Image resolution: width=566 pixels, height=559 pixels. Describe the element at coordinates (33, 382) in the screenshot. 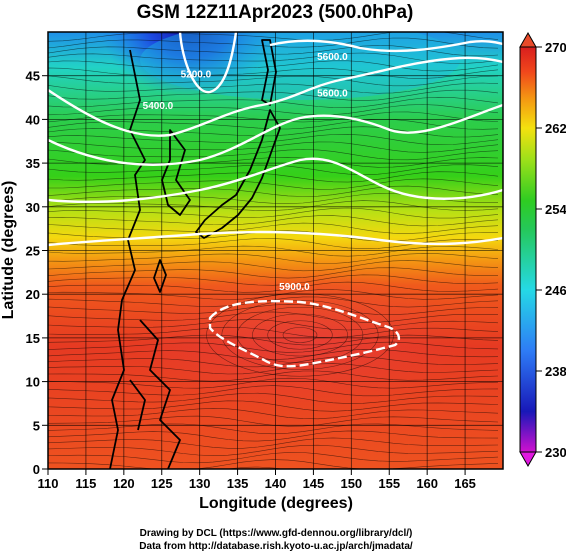

I see `y-tick-label: 10` at that location.